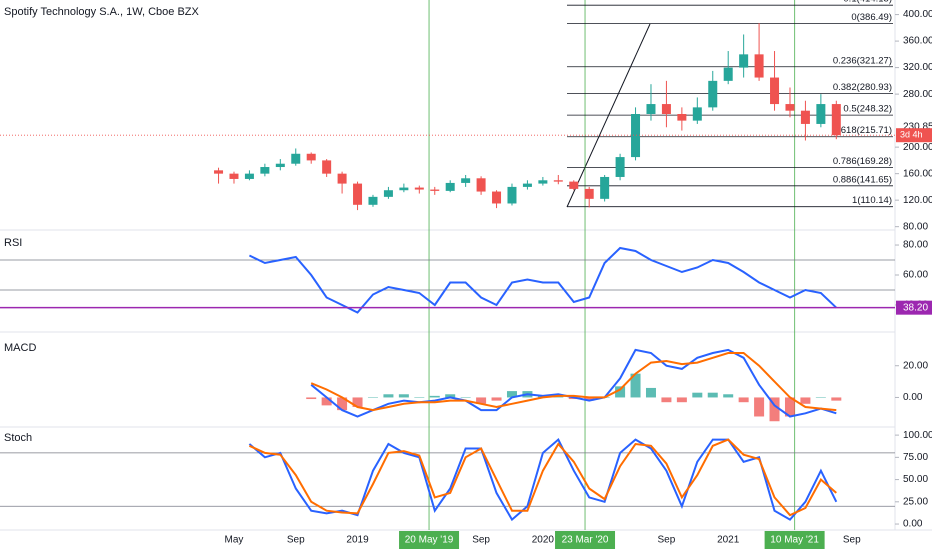 The image size is (932, 550). What do you see at coordinates (862, 161) in the screenshot?
I see `fib-label: 0.786(169.28)` at bounding box center [862, 161].